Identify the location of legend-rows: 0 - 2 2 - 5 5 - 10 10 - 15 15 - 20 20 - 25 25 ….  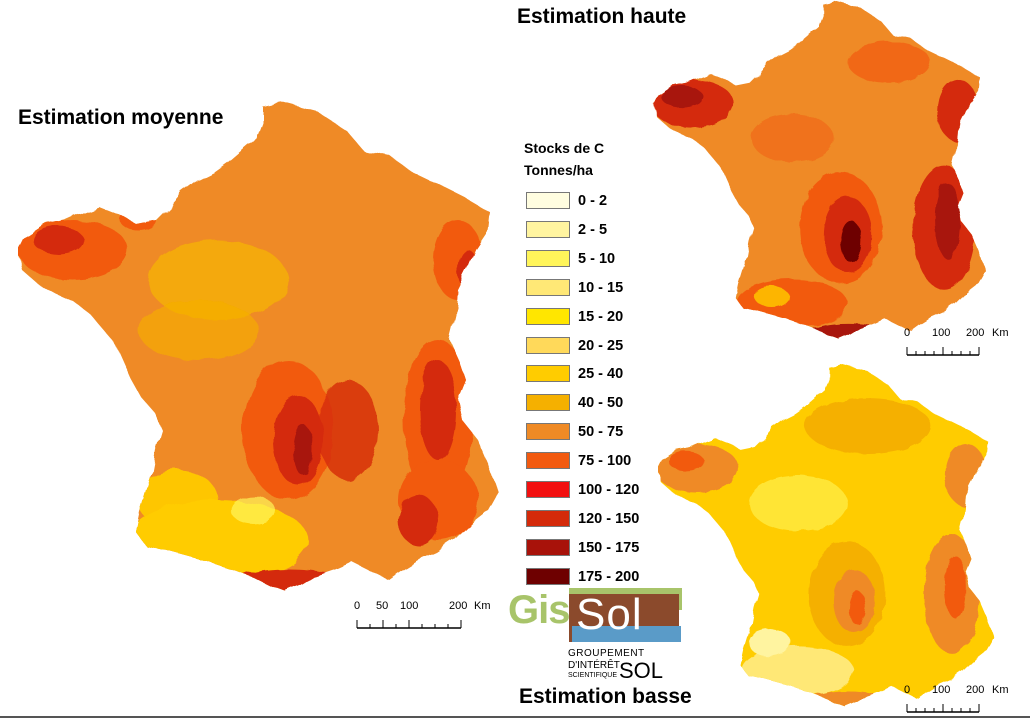
(604, 391).